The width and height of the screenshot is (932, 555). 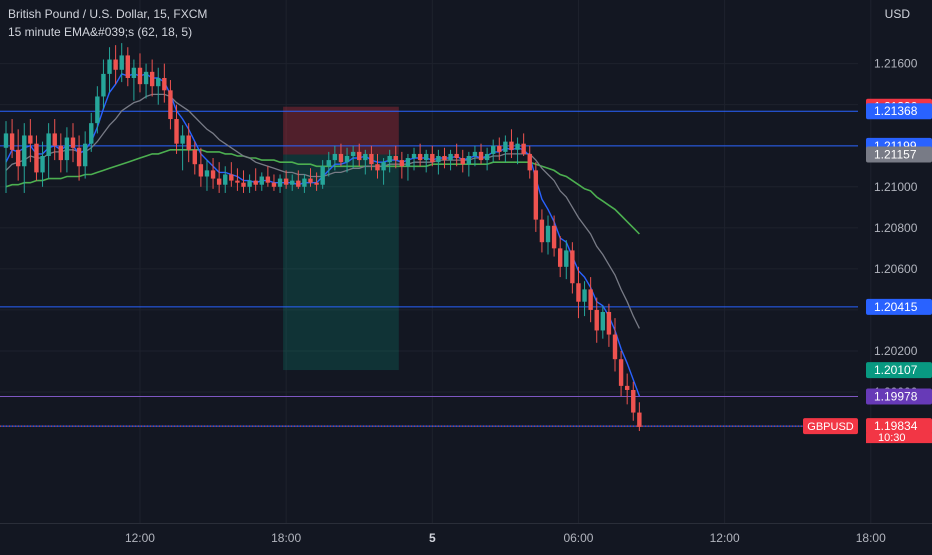 What do you see at coordinates (341, 262) in the screenshot?
I see `position-target-zone` at bounding box center [341, 262].